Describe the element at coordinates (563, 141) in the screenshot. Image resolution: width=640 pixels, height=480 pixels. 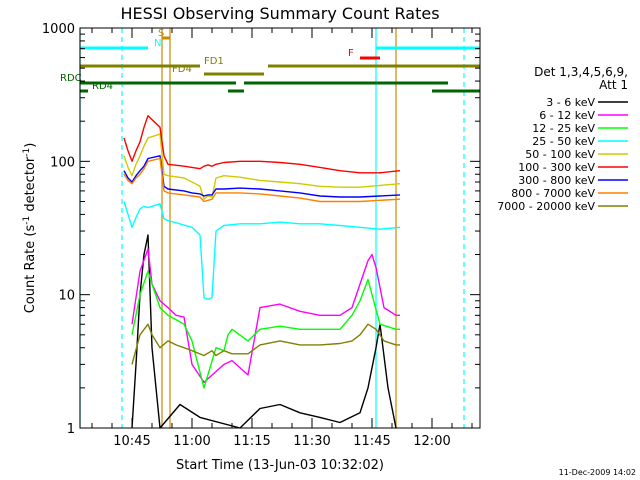
I see `legend-label-25-50-kev: 25 - 50 keV` at that location.